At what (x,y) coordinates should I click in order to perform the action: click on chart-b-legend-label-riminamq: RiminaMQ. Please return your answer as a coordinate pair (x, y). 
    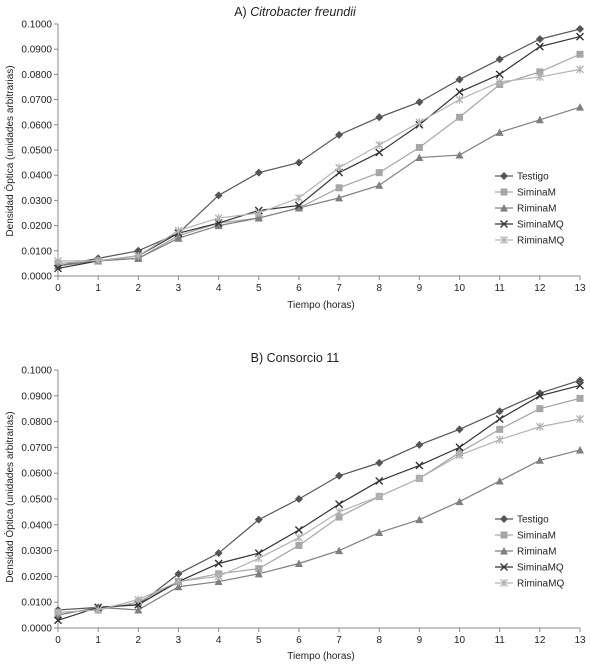
    Looking at the image, I should click on (540, 584).